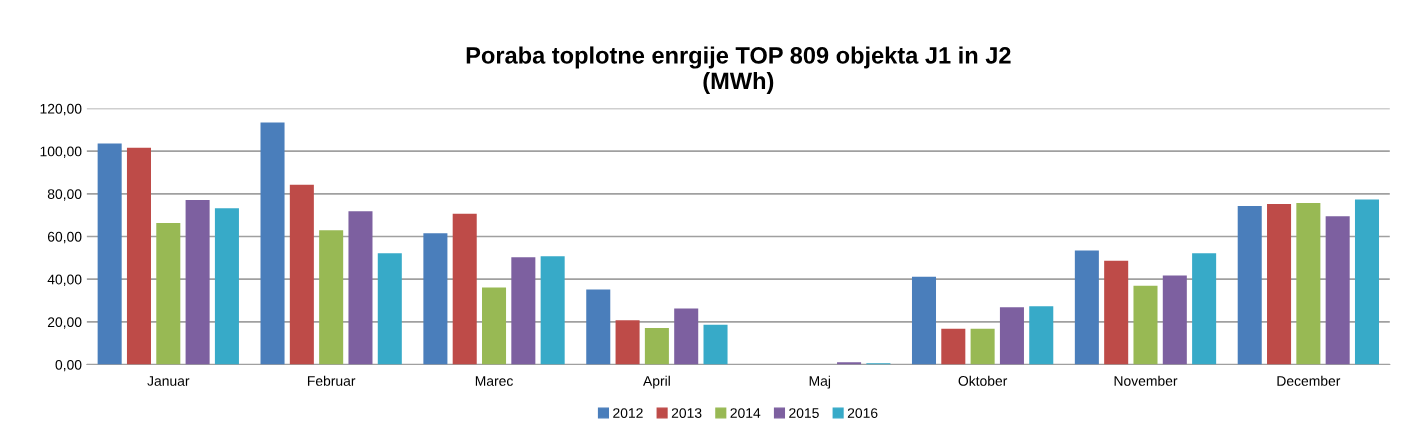 This screenshot has height=434, width=1401. I want to click on y-tick-label: 60,00, so click(64, 237).